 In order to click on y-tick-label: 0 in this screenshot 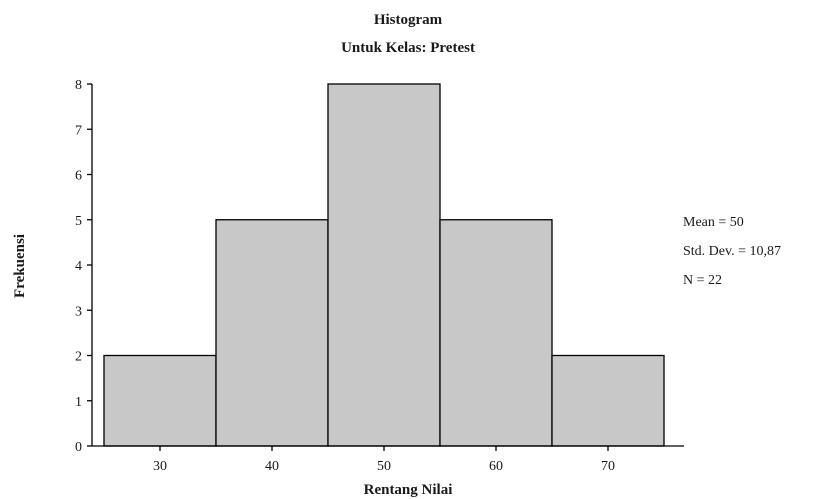, I will do `click(78, 447)`.